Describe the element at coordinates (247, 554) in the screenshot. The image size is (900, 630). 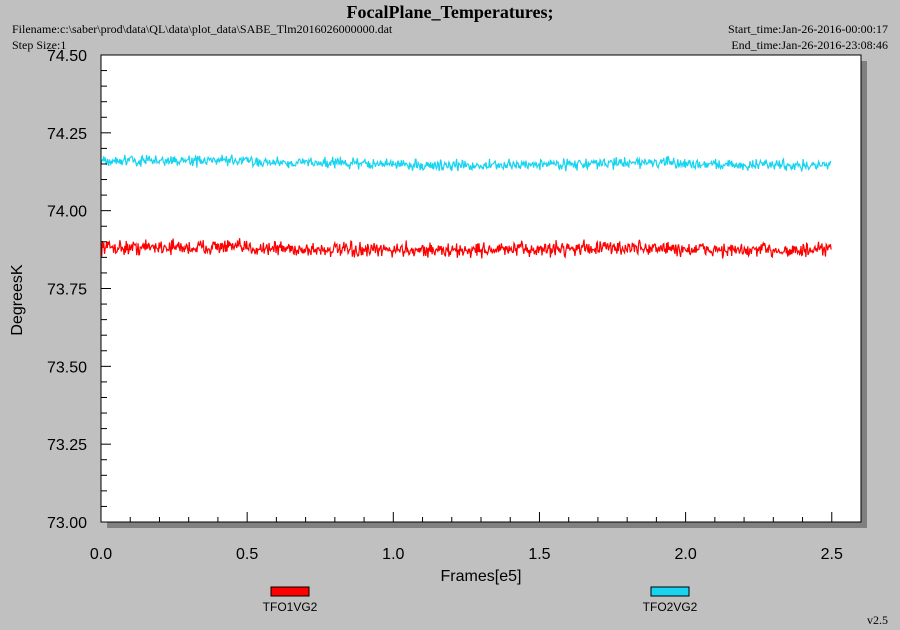
I see `x-tick-label: 0.5` at that location.